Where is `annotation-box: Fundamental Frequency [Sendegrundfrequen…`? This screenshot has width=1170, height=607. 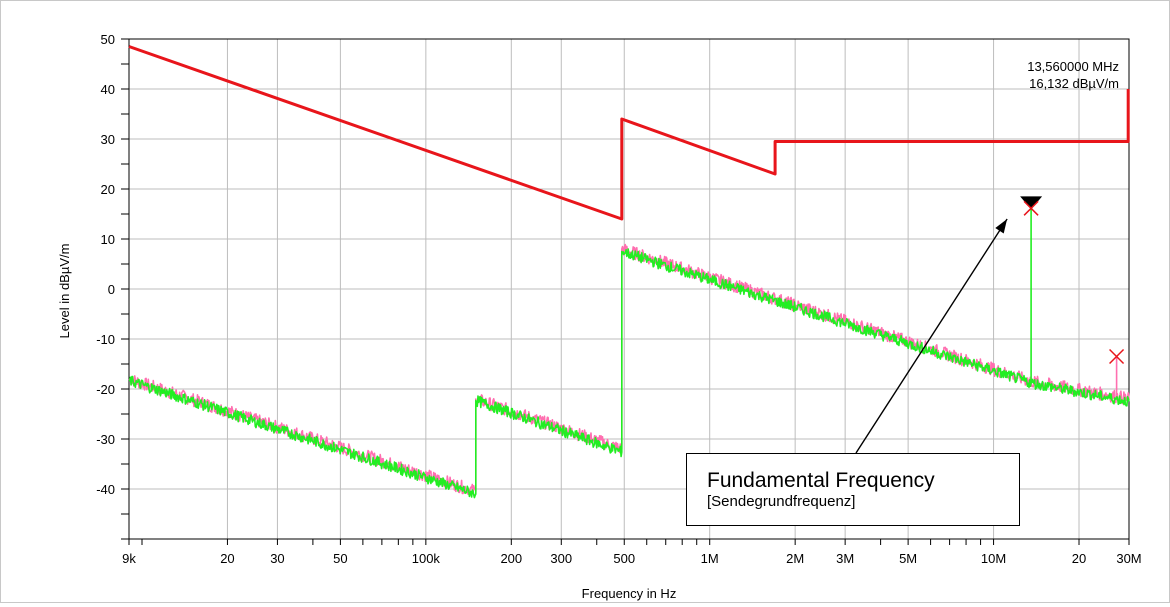 annotation-box: Fundamental Frequency [Sendegrundfrequen… is located at coordinates (853, 489).